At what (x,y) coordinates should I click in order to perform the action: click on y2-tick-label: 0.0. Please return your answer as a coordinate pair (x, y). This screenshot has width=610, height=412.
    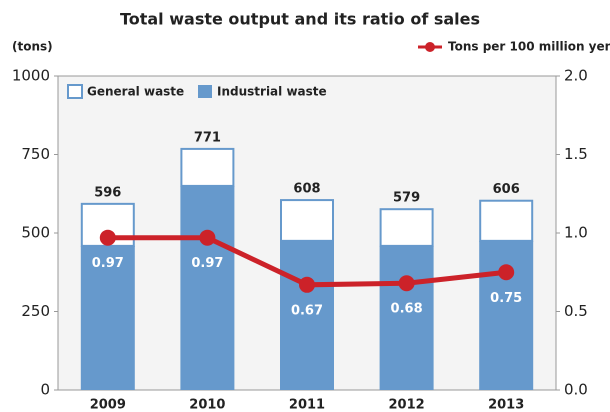
    Looking at the image, I should click on (576, 390).